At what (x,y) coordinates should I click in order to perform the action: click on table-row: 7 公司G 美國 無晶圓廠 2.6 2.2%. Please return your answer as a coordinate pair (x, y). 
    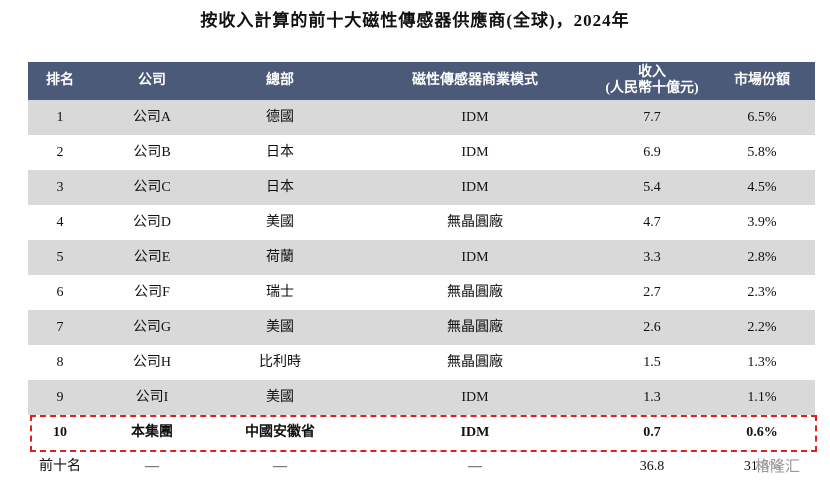
    Looking at the image, I should click on (421, 327).